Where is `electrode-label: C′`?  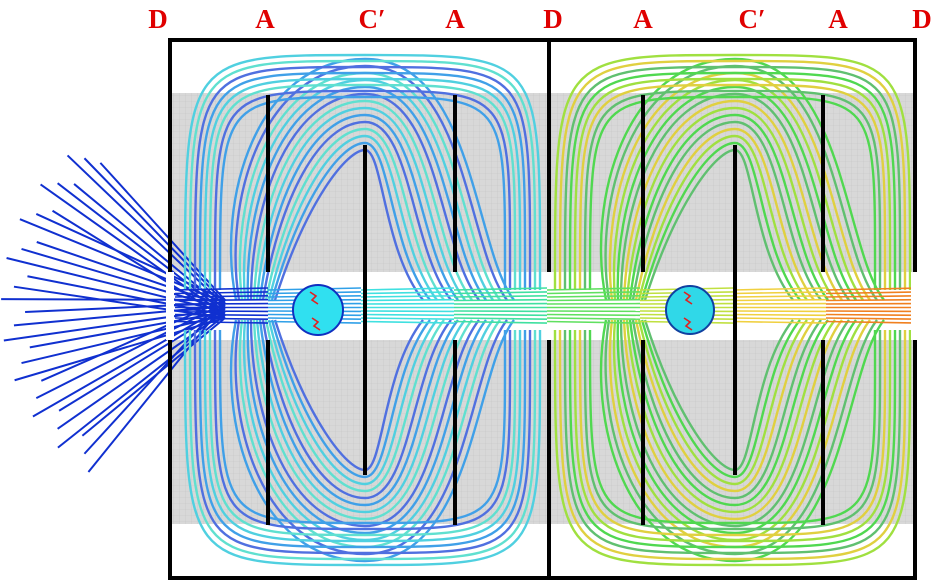
electrode-label: C′ is located at coordinates (371, 19).